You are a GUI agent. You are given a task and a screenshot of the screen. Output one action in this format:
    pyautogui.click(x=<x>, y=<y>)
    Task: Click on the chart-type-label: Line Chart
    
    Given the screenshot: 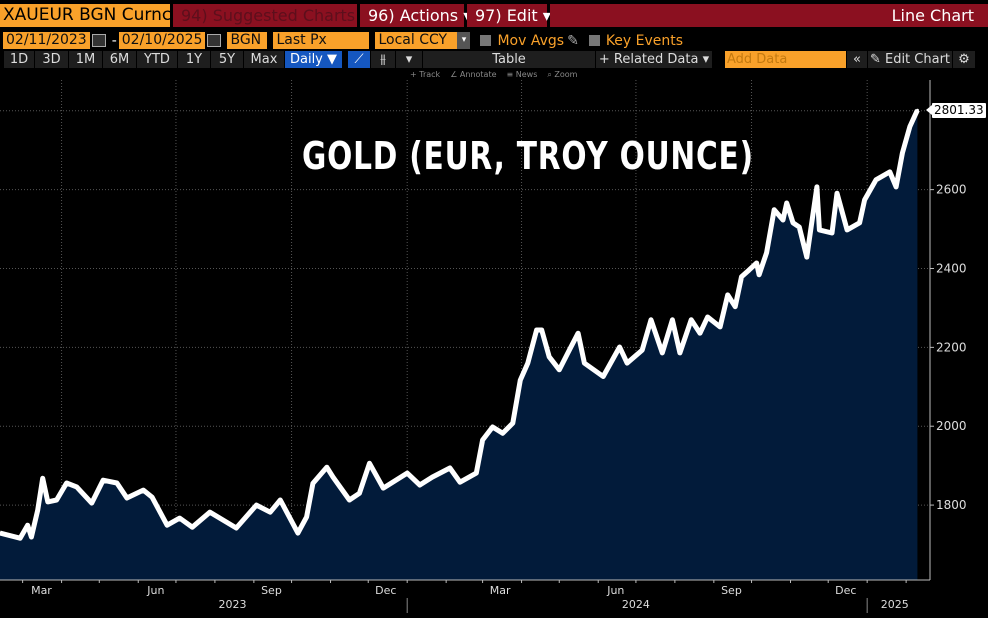 What is the action you would take?
    pyautogui.click(x=769, y=15)
    